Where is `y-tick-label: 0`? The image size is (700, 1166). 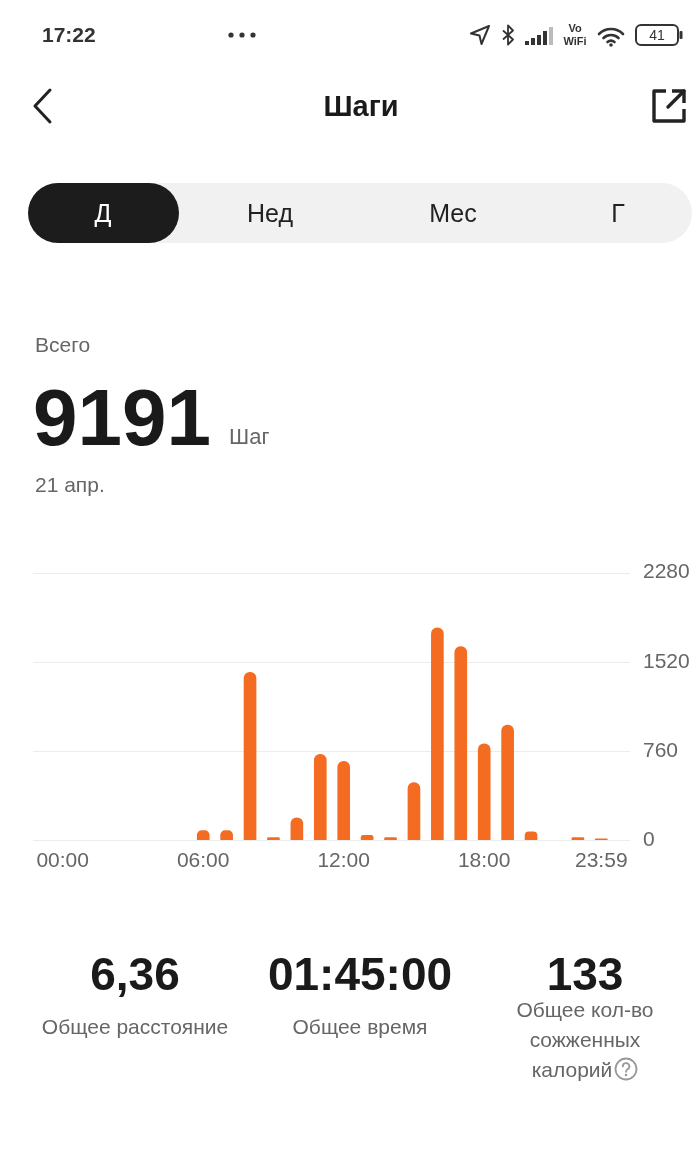 y-tick-label: 0 is located at coordinates (649, 838).